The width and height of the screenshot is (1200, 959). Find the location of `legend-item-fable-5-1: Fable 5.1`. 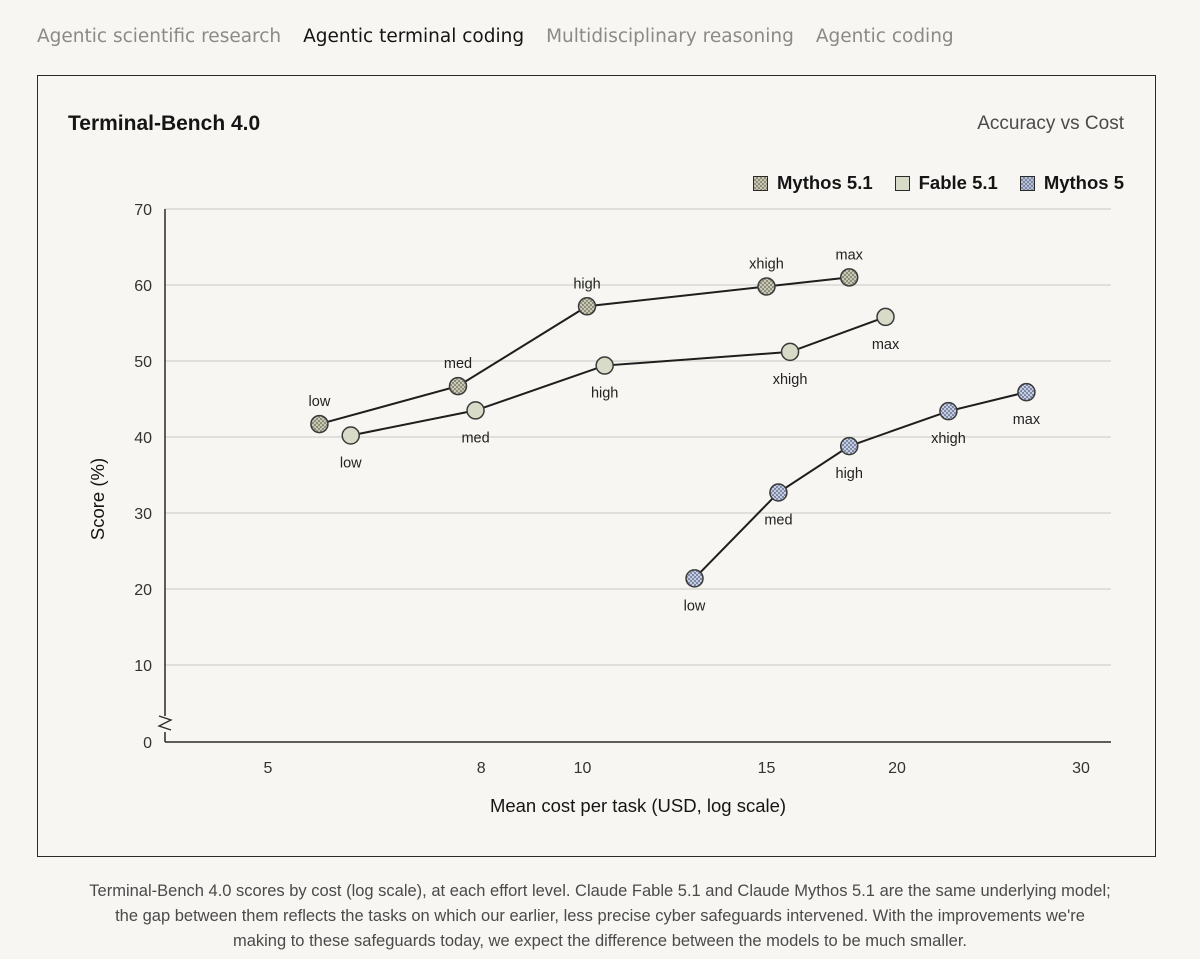

legend-item-fable-5-1: Fable 5.1 is located at coordinates (946, 183).